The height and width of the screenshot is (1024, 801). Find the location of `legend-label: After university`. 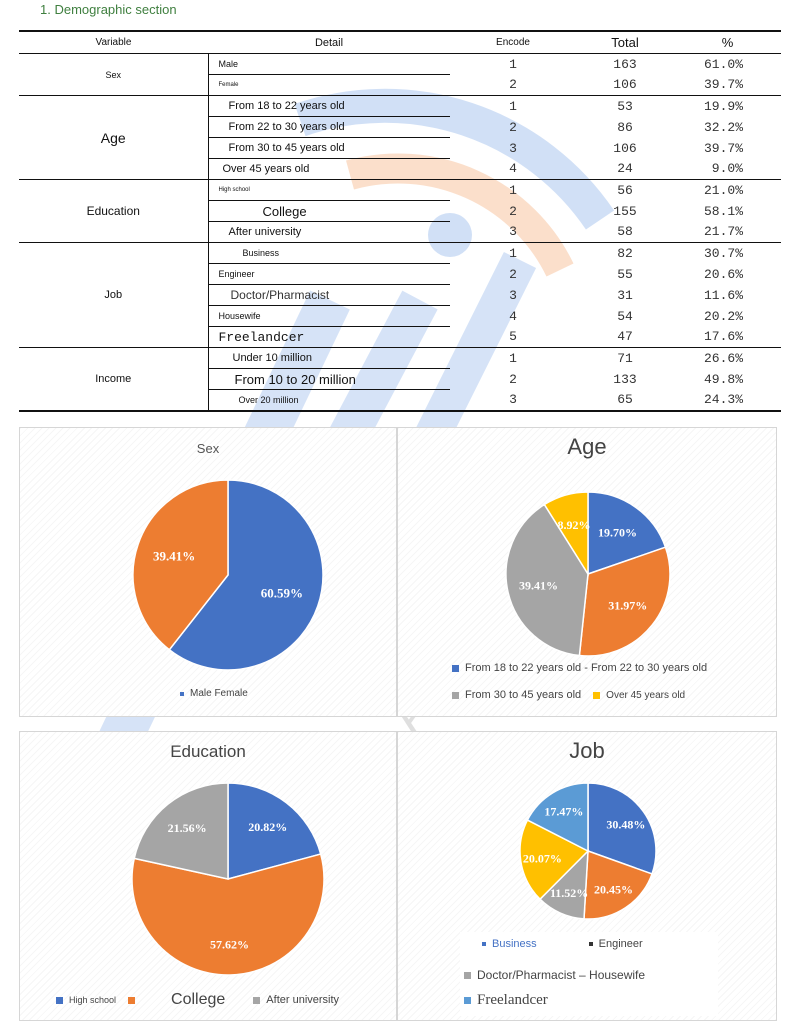

legend-label: After university is located at coordinates (303, 1000).